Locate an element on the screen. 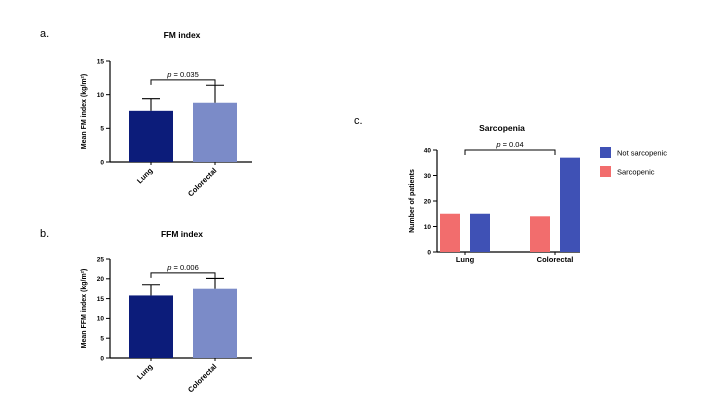 This screenshot has height=405, width=720. chart-title: FM index is located at coordinates (182, 35).